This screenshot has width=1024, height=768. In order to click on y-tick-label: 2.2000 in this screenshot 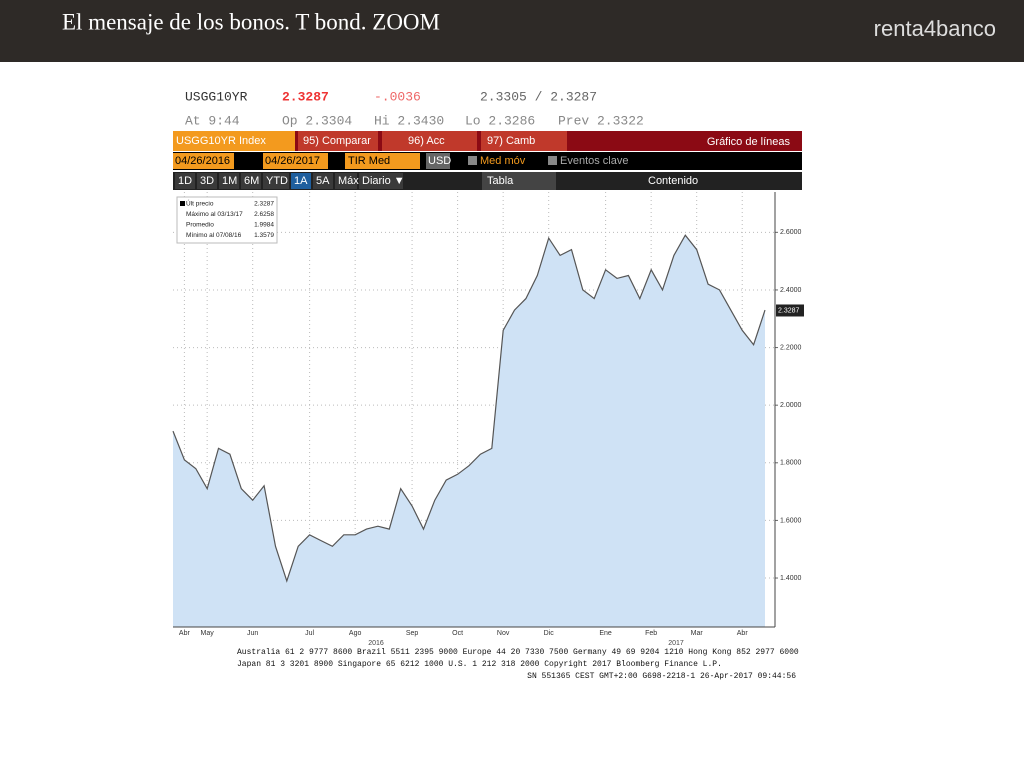, I will do `click(791, 347)`.